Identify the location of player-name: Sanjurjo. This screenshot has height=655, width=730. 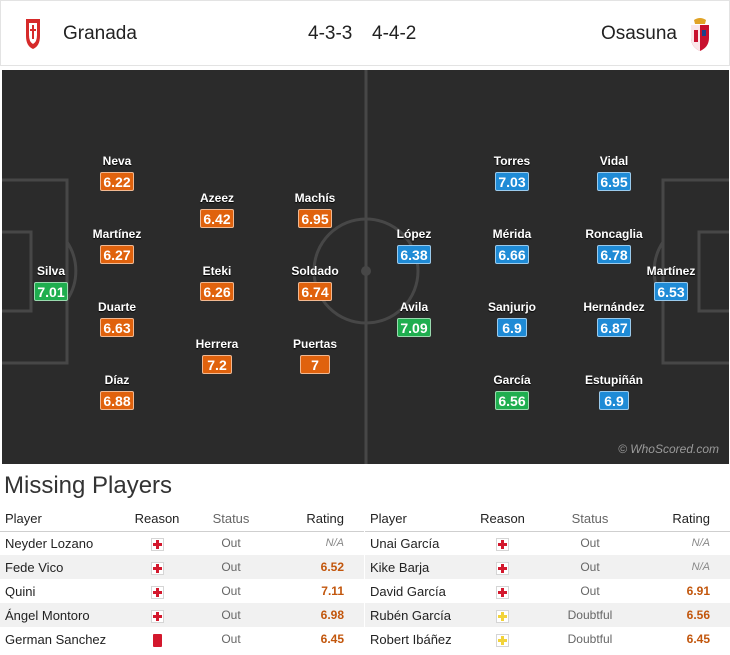
(511, 307).